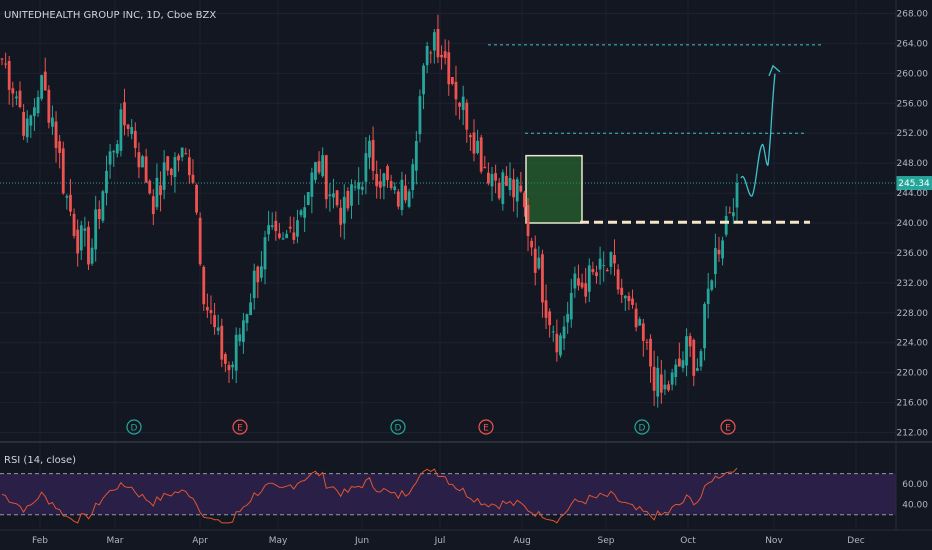 The height and width of the screenshot is (550, 932). Describe the element at coordinates (913, 74) in the screenshot. I see `price-tick-label: 260.00` at that location.